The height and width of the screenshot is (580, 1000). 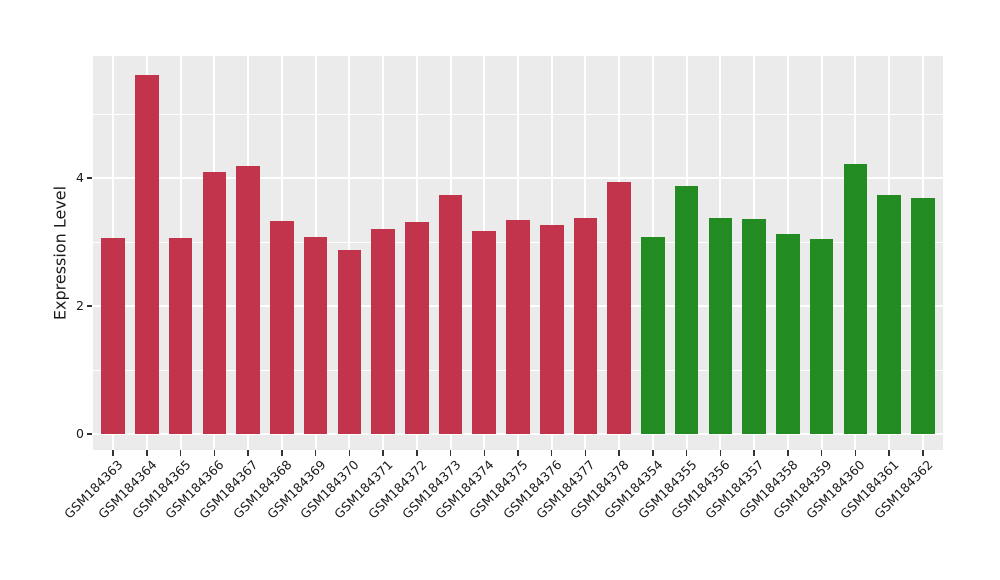 What do you see at coordinates (282, 453) in the screenshot?
I see `x-tick-mark-GSM184368` at bounding box center [282, 453].